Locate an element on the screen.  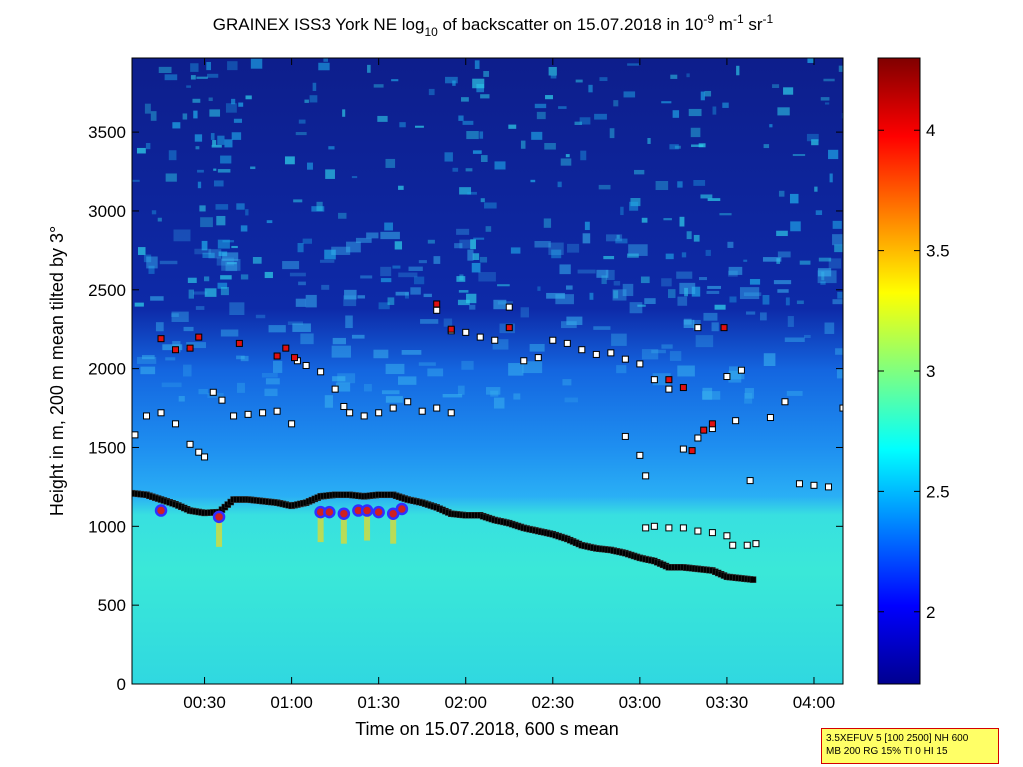
cloud-base-point is located at coordinates (219, 517).